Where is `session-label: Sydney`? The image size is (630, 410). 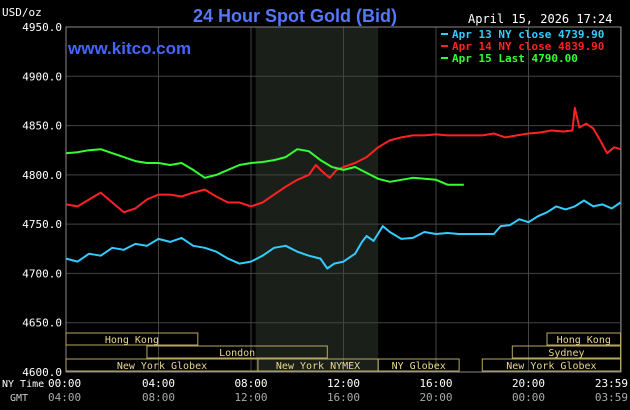
session-label: Sydney is located at coordinates (566, 353).